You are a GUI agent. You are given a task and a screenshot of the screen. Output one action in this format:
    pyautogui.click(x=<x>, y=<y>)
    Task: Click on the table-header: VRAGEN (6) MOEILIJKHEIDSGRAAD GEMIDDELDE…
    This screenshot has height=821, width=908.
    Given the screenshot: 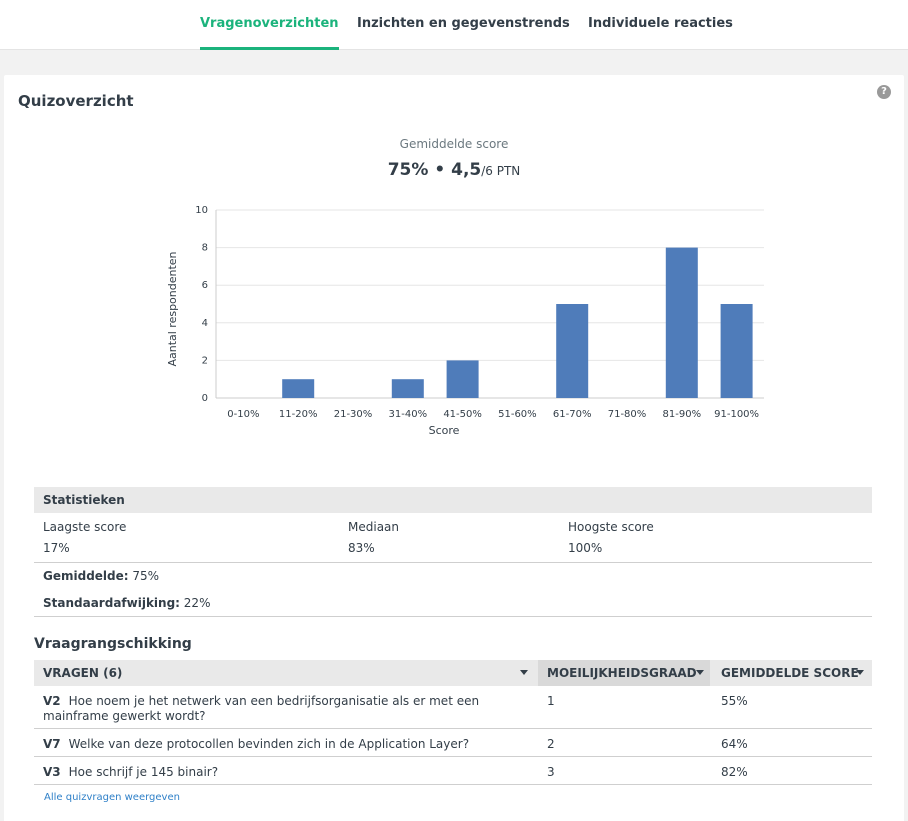 What is the action you would take?
    pyautogui.click(x=453, y=673)
    